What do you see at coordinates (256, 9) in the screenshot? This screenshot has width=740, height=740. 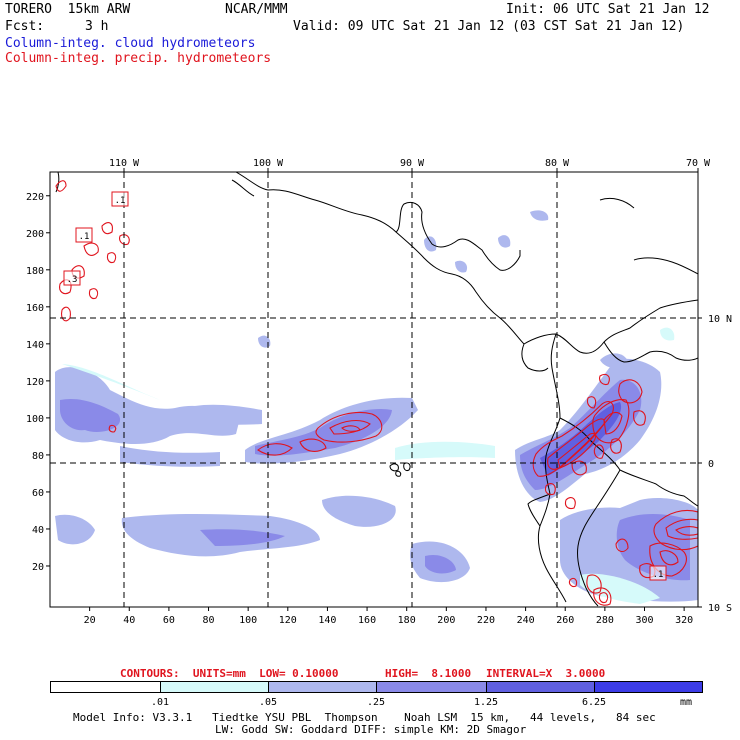 I see `organization: NCAR/MMM` at bounding box center [256, 9].